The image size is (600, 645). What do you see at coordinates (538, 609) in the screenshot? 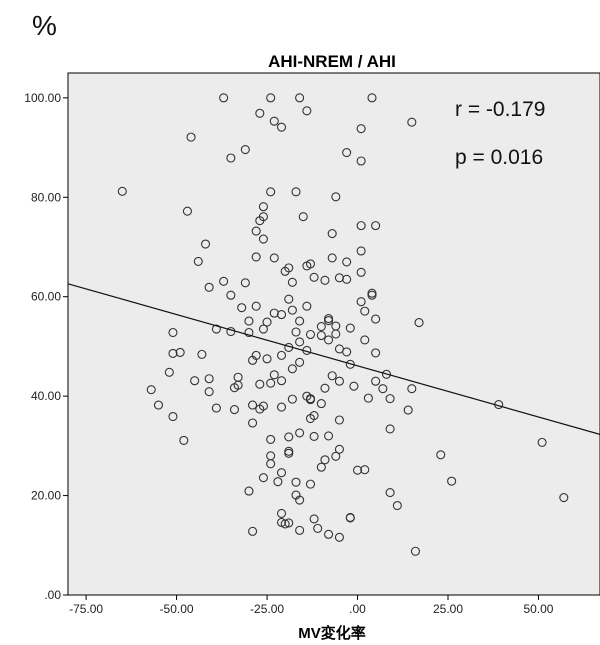
I see `x-tick-label: 50.00` at bounding box center [538, 609].